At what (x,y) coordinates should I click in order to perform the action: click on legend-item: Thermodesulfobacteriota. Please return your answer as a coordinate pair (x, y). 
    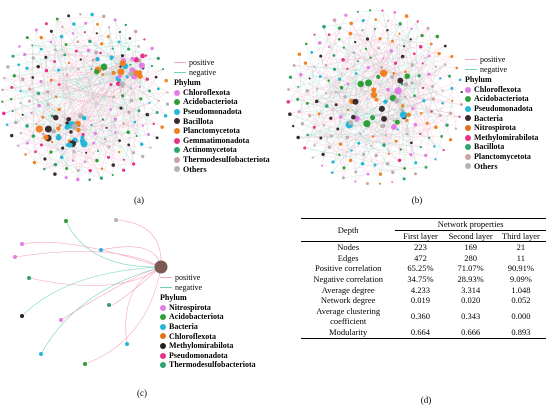
    Looking at the image, I should click on (208, 365).